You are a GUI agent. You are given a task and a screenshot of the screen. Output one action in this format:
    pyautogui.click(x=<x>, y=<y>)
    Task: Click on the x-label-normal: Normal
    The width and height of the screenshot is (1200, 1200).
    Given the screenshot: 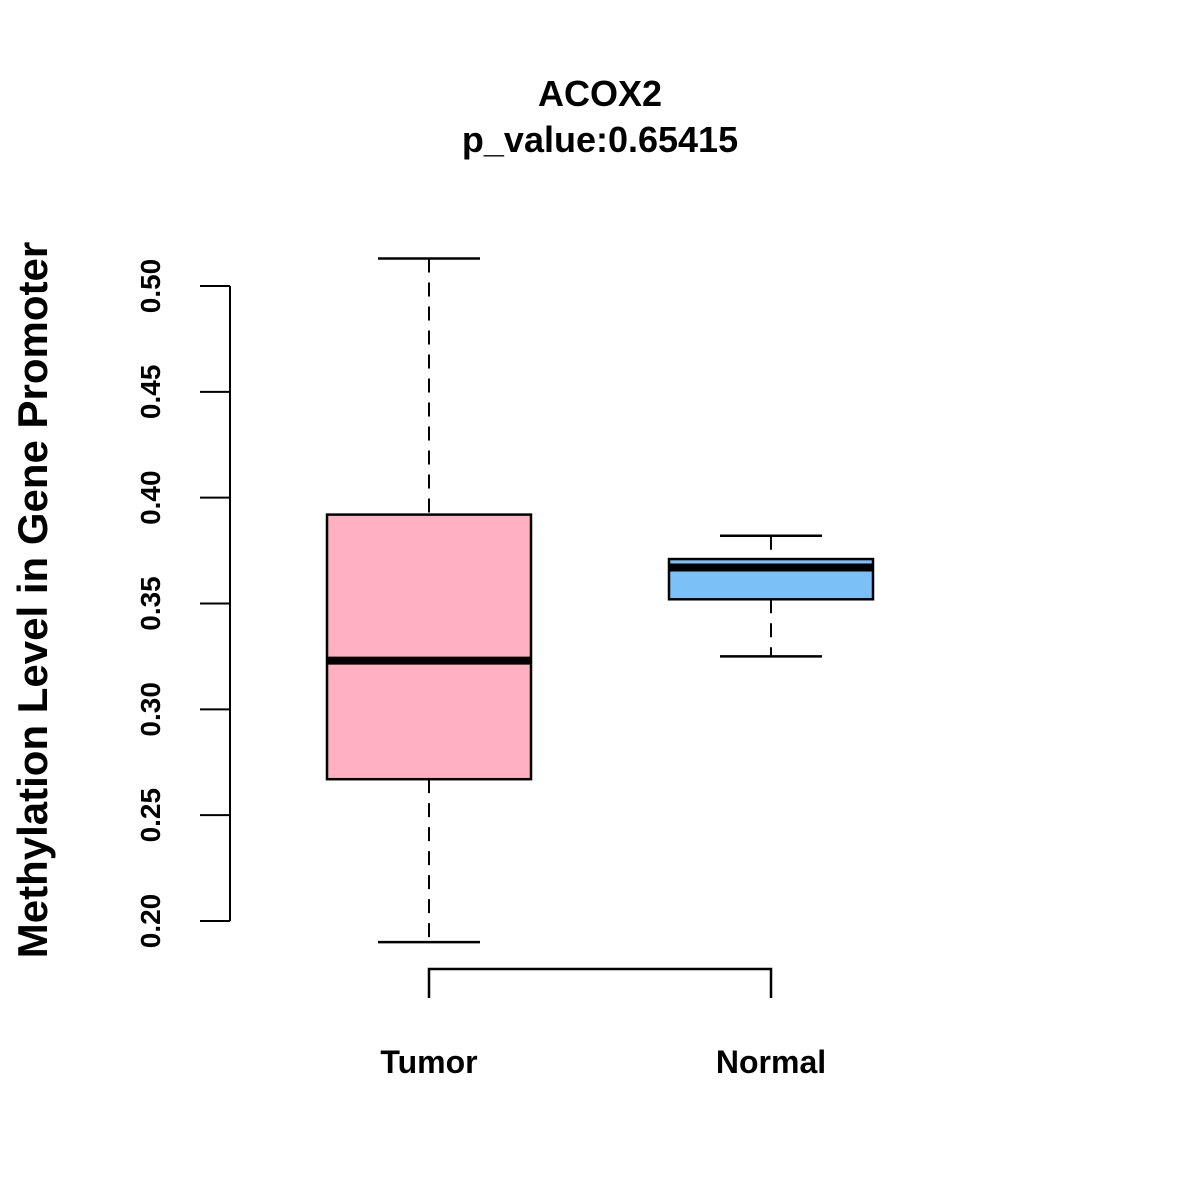 What is the action you would take?
    pyautogui.click(x=771, y=1062)
    